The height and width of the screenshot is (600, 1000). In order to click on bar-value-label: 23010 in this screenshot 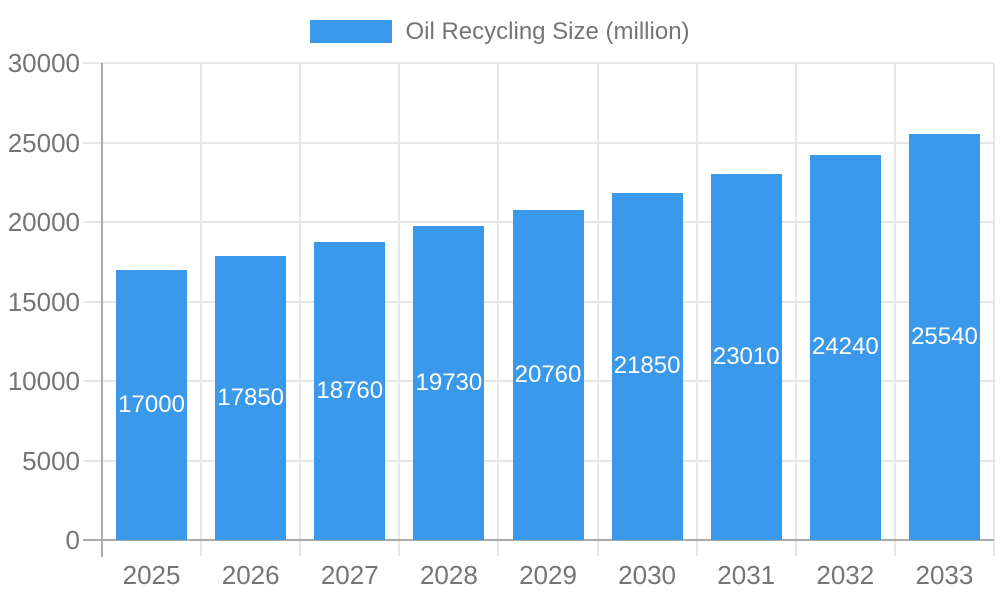, I will do `click(746, 357)`.